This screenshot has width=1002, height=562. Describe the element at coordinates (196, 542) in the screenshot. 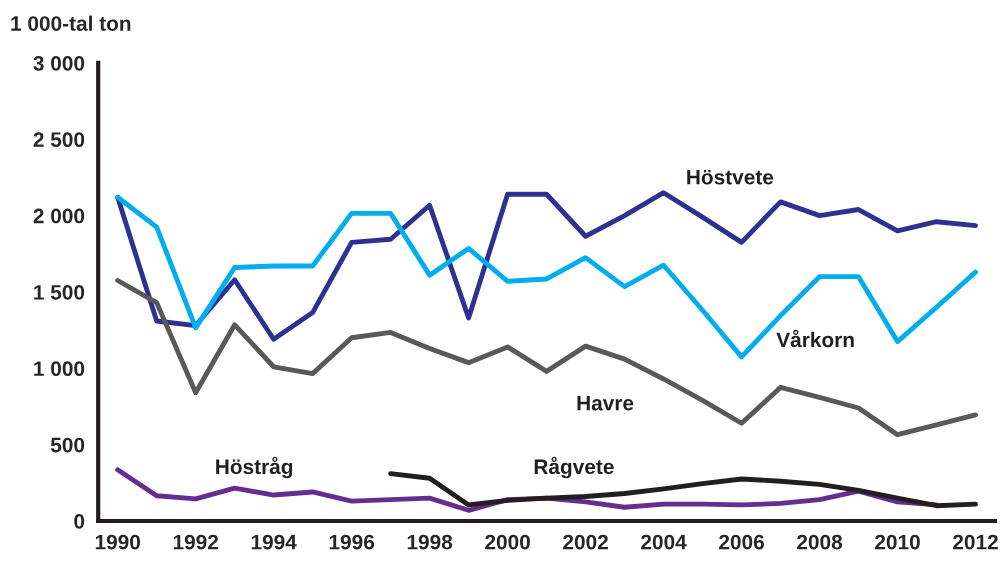

I see `x-tick-label: 1992` at that location.